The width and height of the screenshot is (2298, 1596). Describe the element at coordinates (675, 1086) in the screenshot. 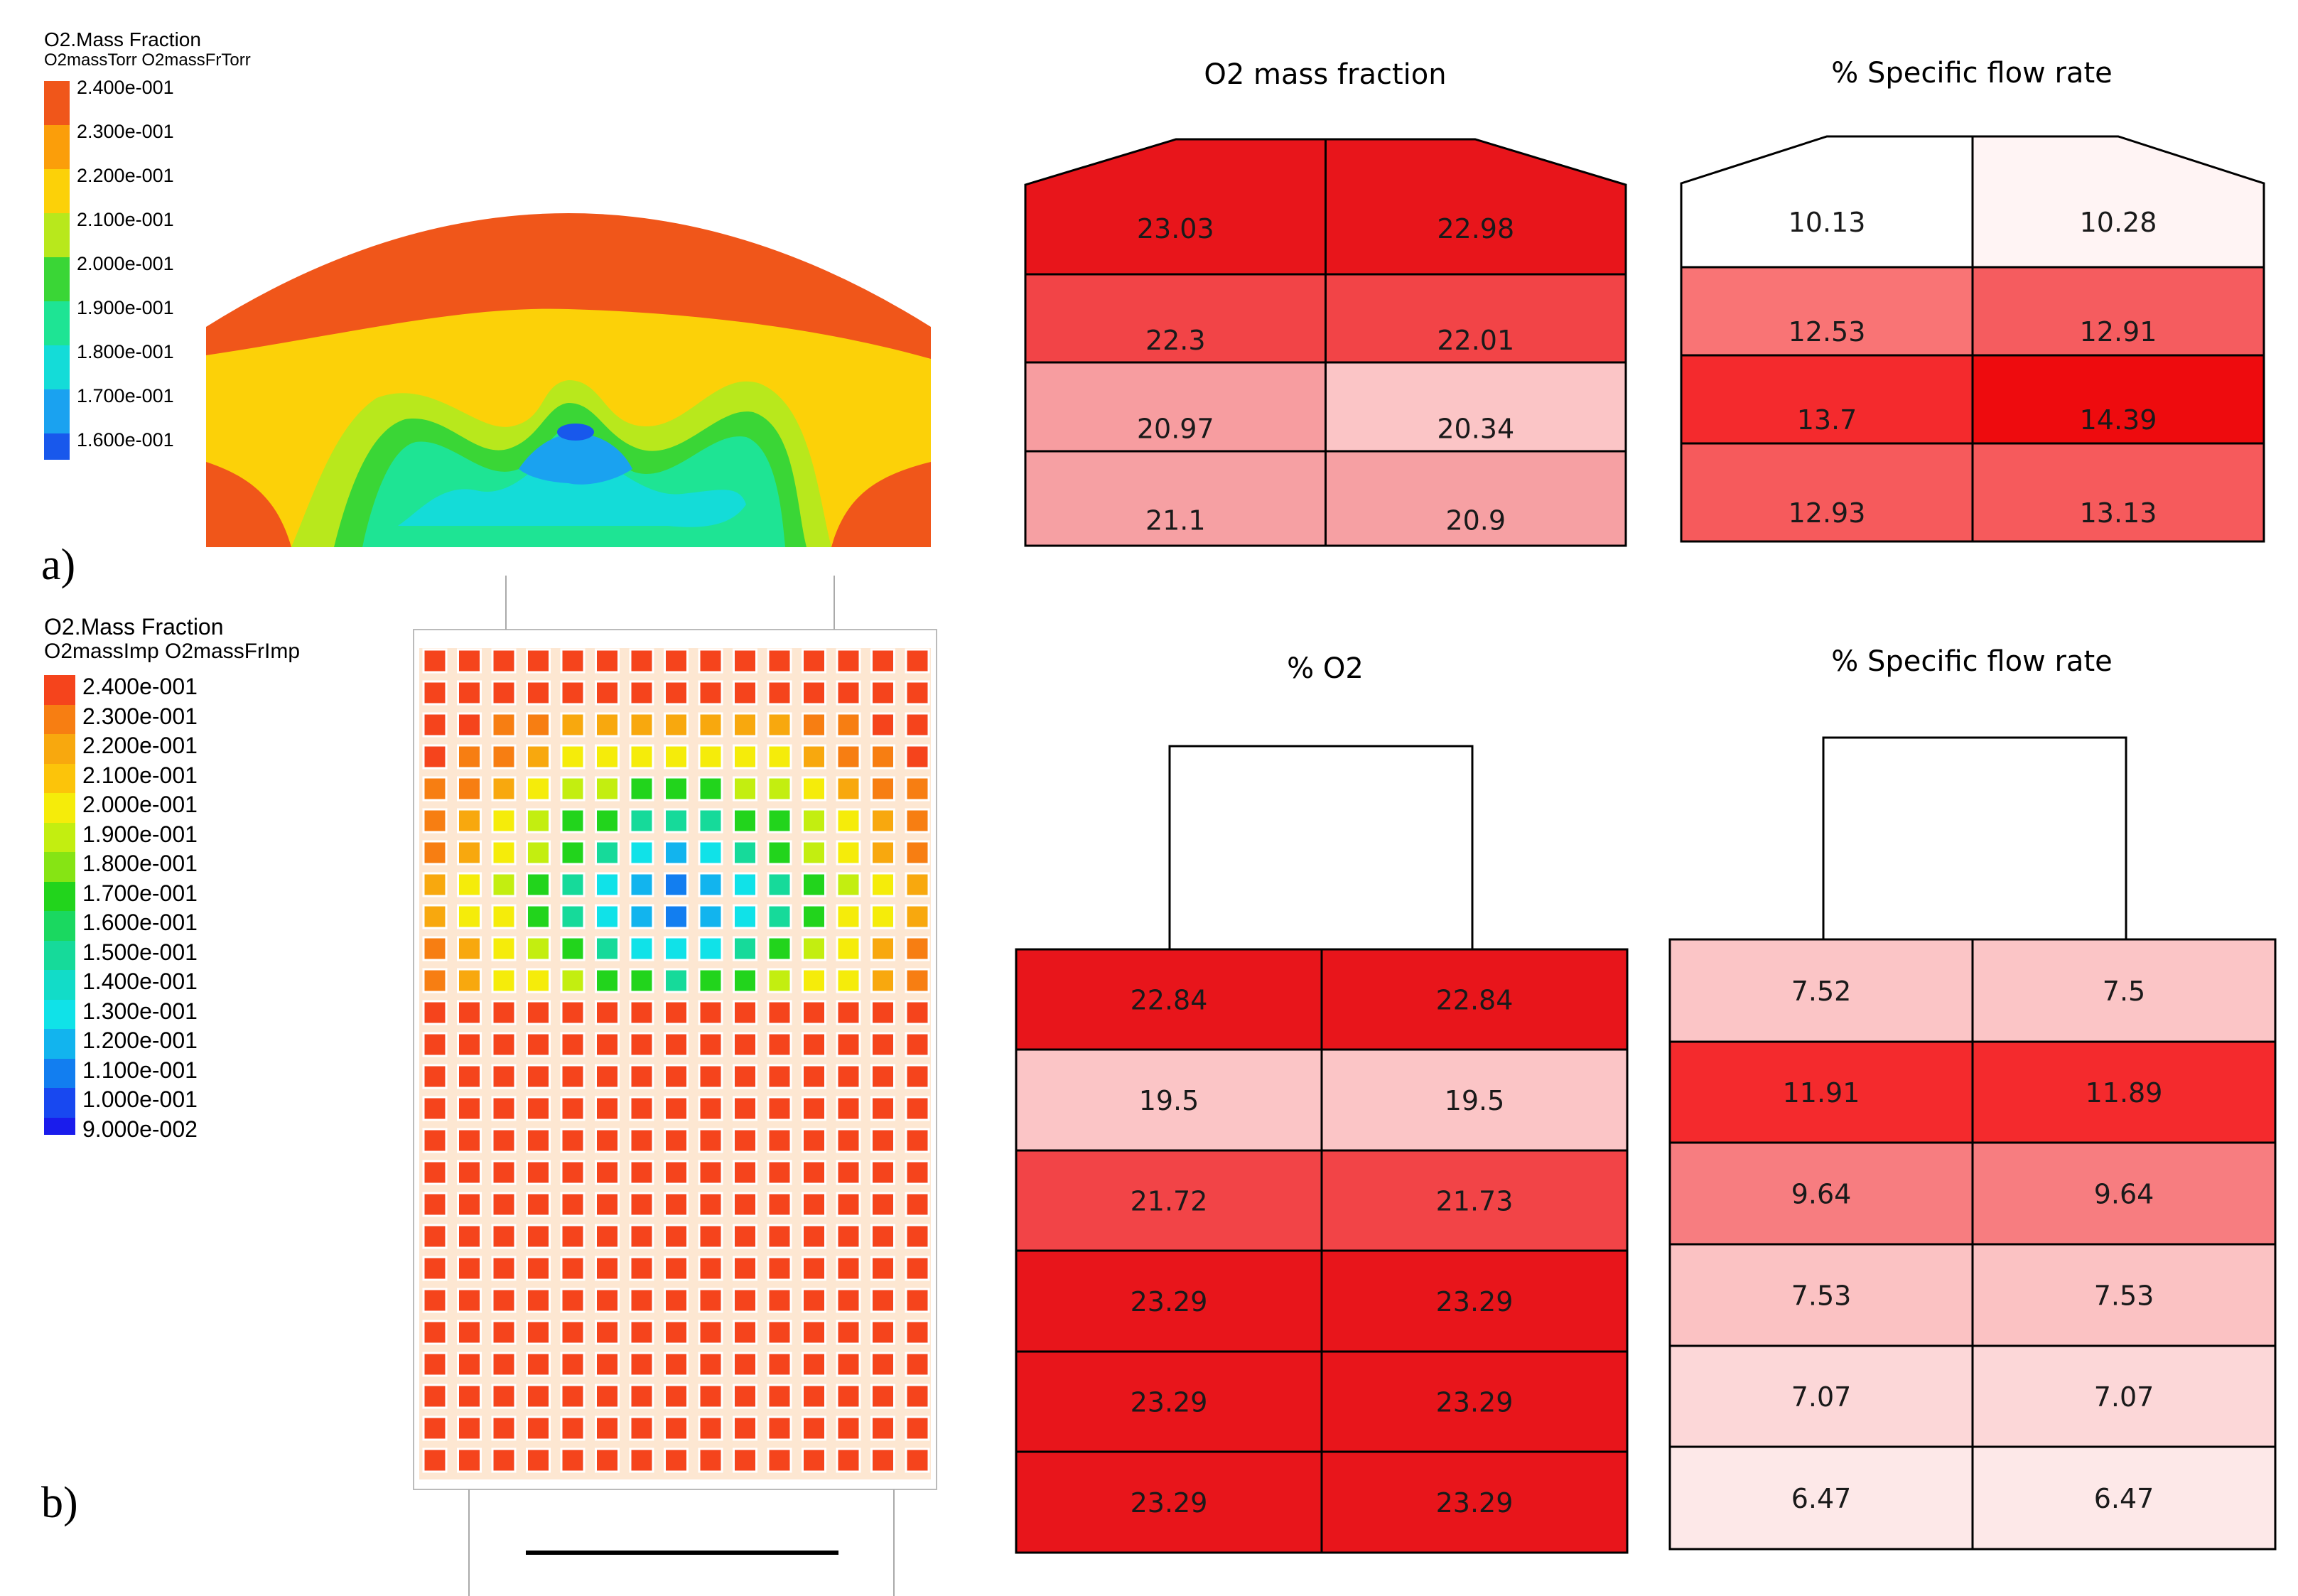

I see `grid-plot-b` at that location.